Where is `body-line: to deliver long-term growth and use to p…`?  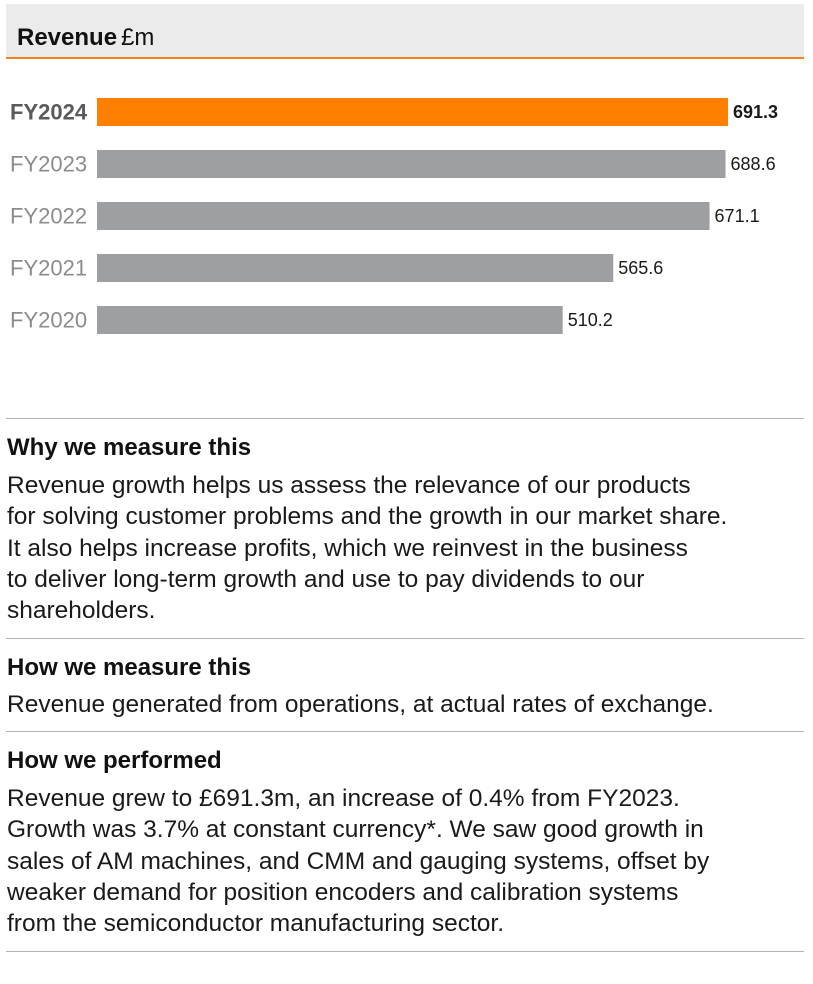
body-line: to deliver long-term growth and use to p… is located at coordinates (326, 579).